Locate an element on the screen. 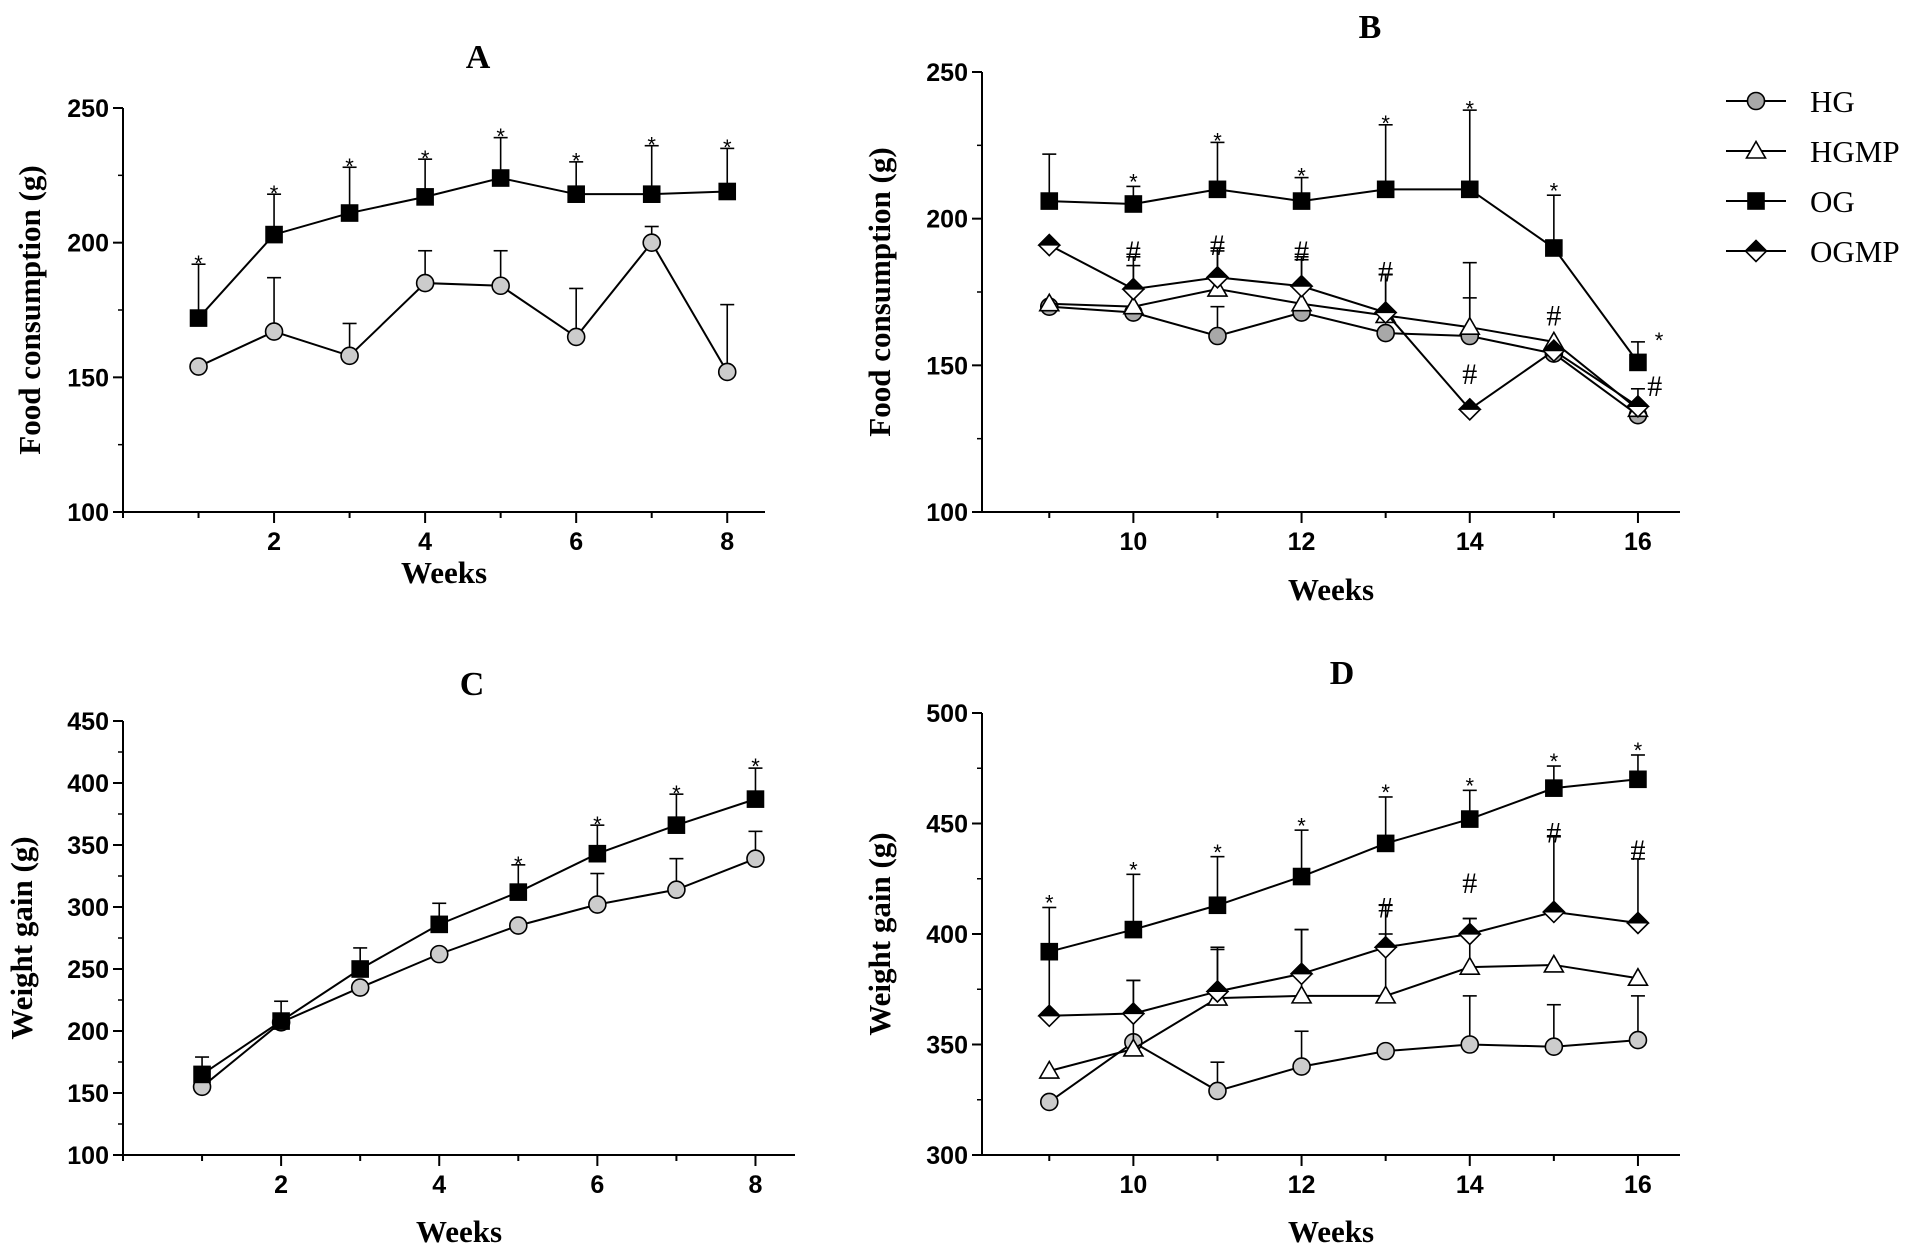 This screenshot has width=1912, height=1255. y-tick-label: 150 is located at coordinates (88, 378).